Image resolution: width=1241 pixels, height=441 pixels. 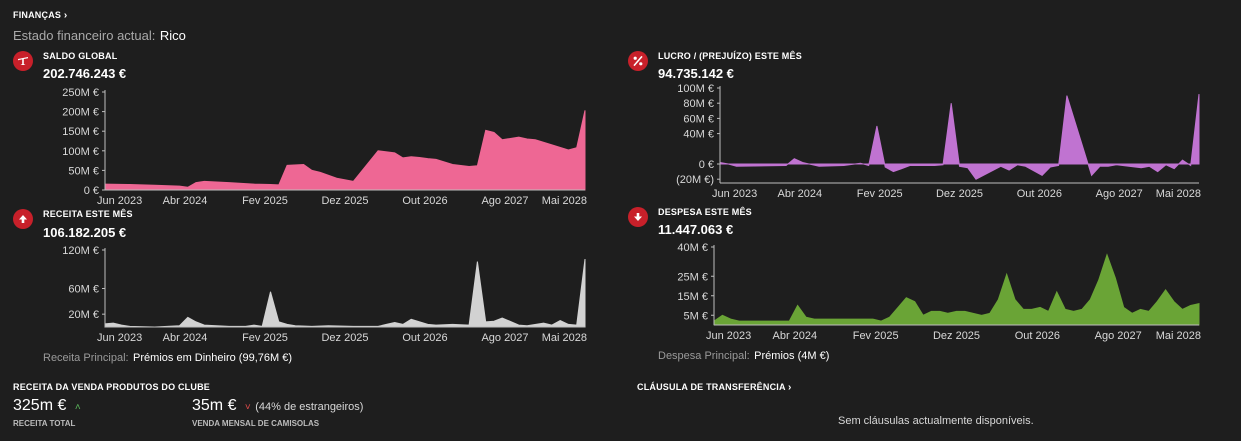 What do you see at coordinates (23, 61) in the screenshot?
I see `balance-icon` at bounding box center [23, 61].